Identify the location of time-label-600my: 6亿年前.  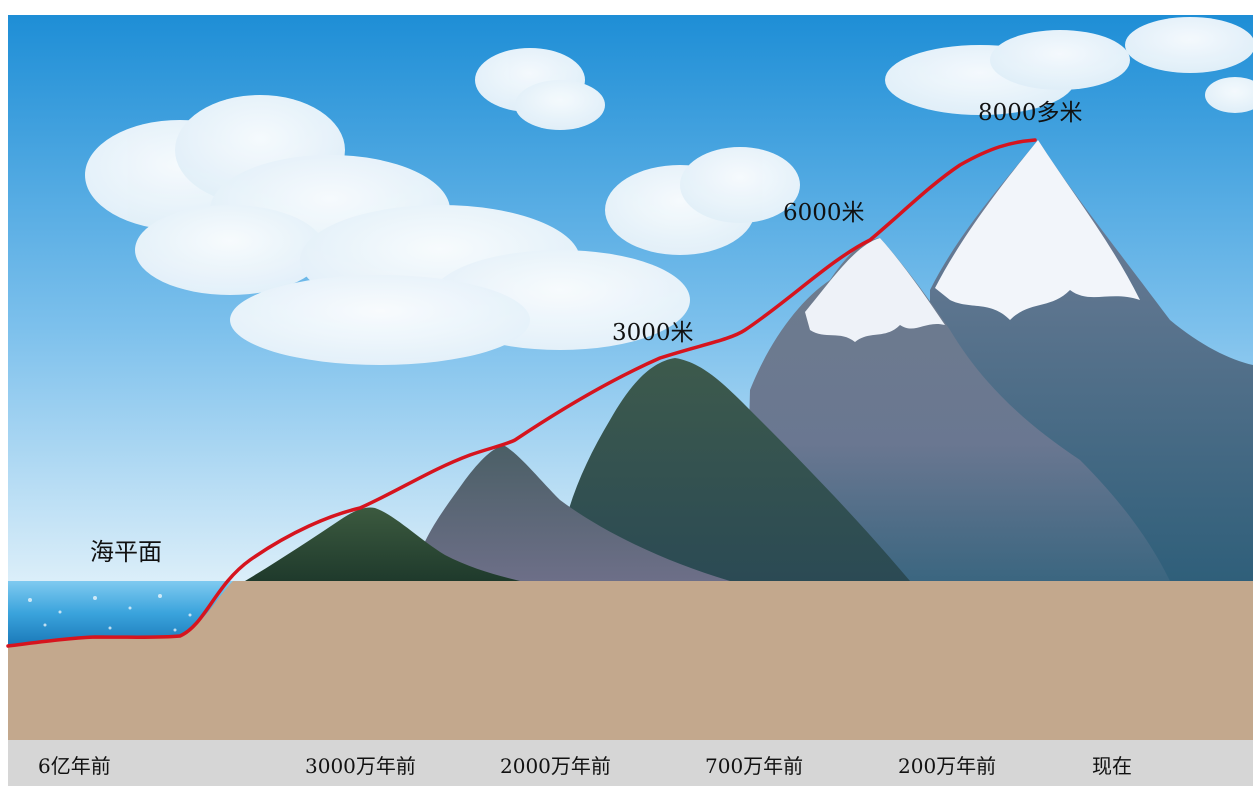
(74, 766).